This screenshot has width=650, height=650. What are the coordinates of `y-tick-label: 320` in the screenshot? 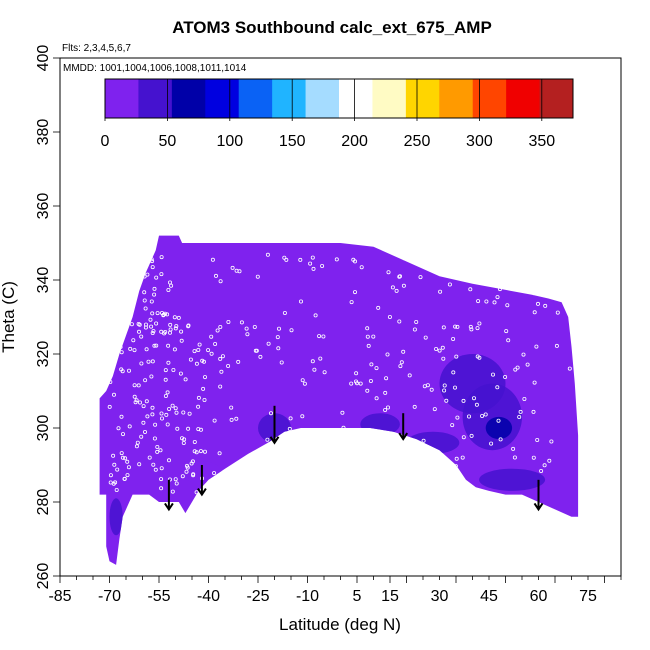 It's located at (43, 354).